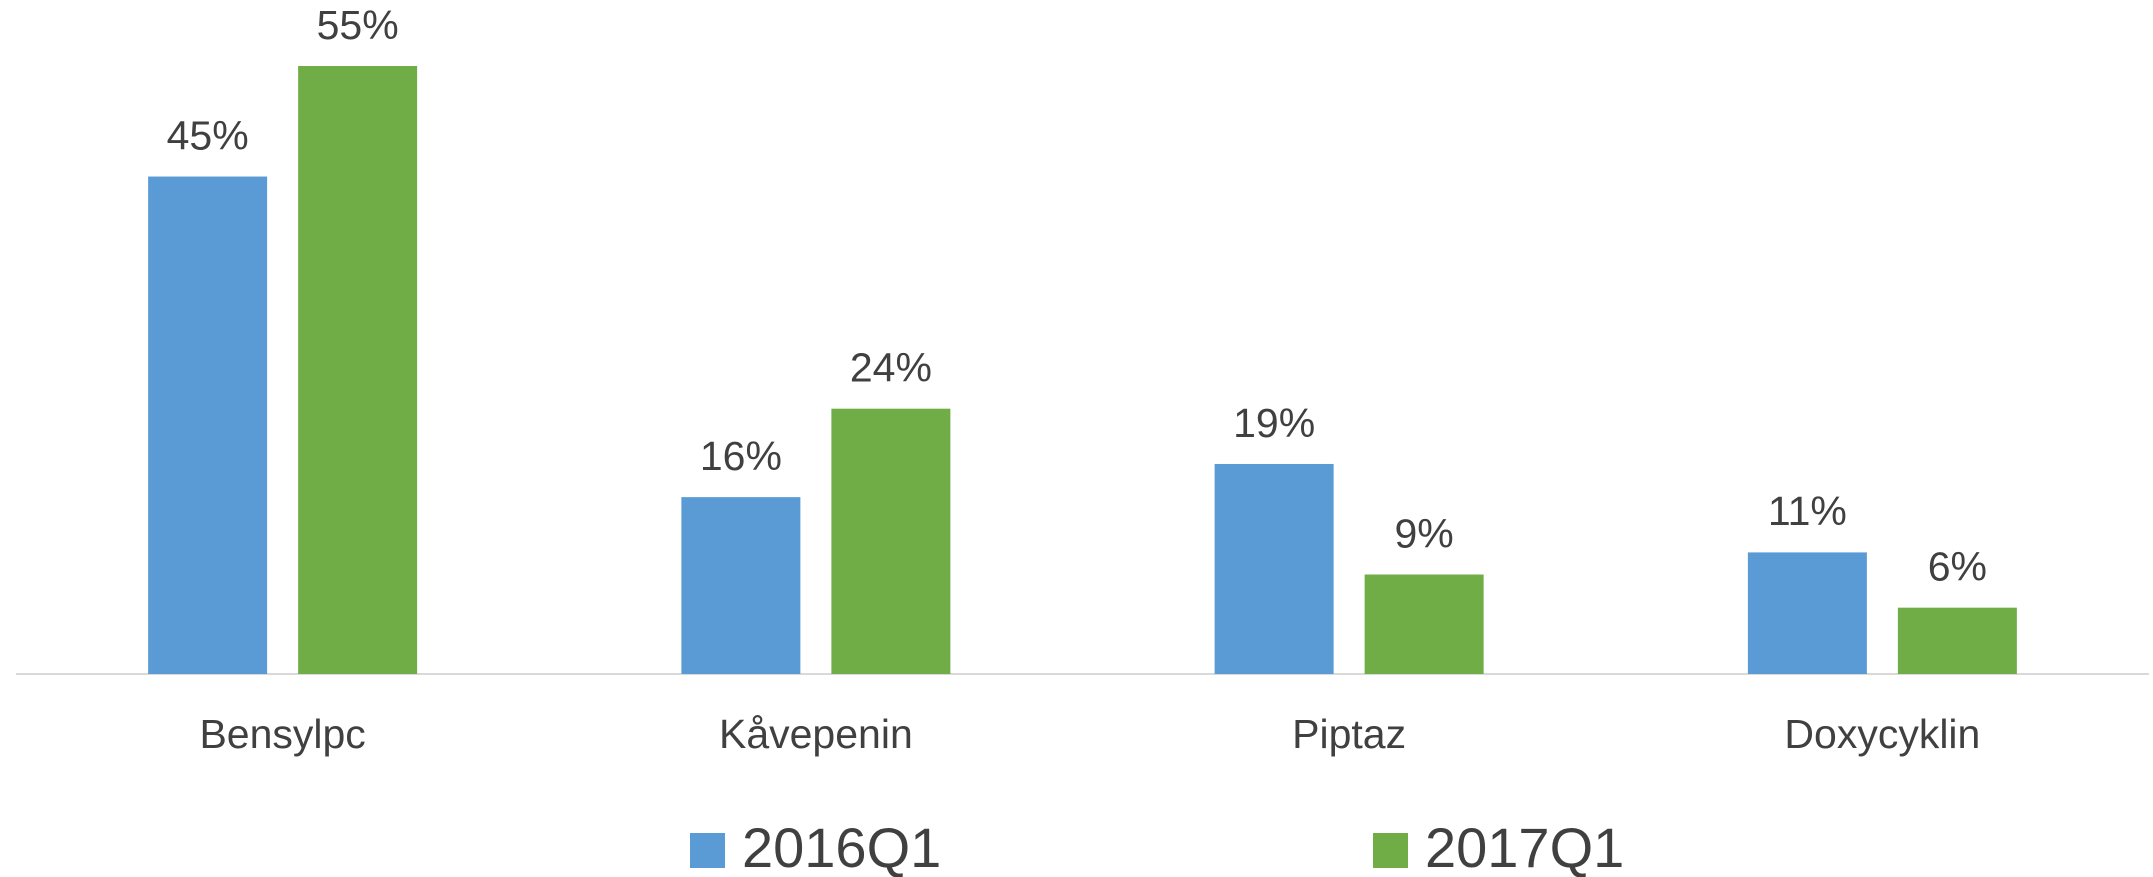  I want to click on data-label: 55%, so click(358, 25).